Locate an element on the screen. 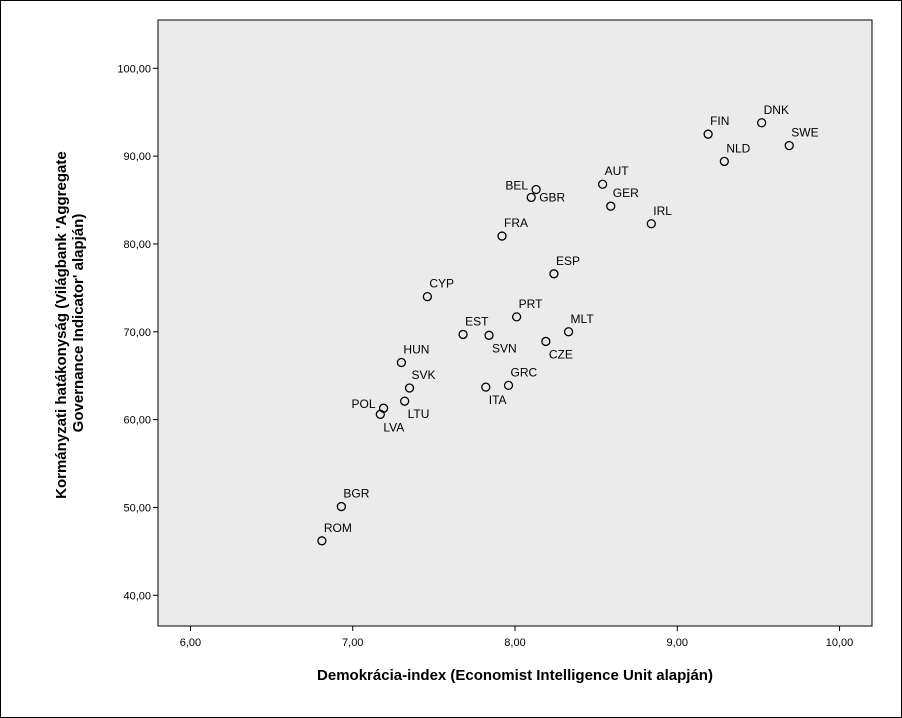 Image resolution: width=902 pixels, height=718 pixels. point-dnk is located at coordinates (762, 123).